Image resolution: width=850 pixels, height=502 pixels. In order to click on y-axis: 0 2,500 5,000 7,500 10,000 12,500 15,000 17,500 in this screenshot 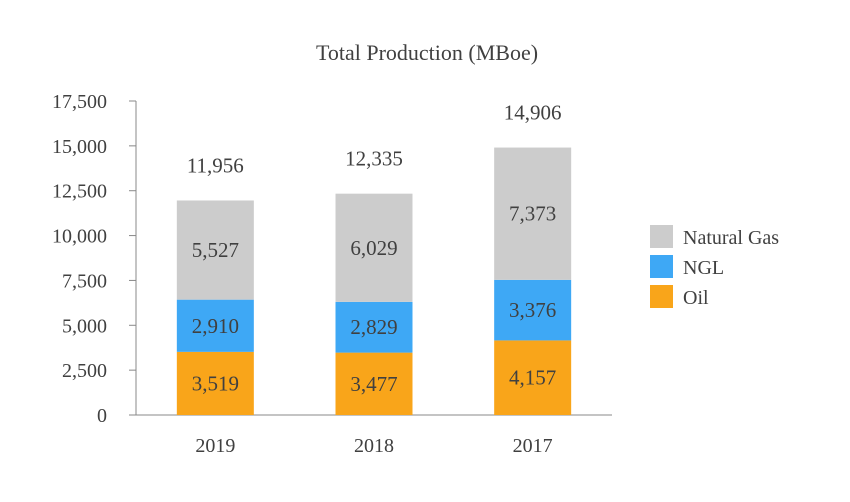, I will do `click(94, 259)`.